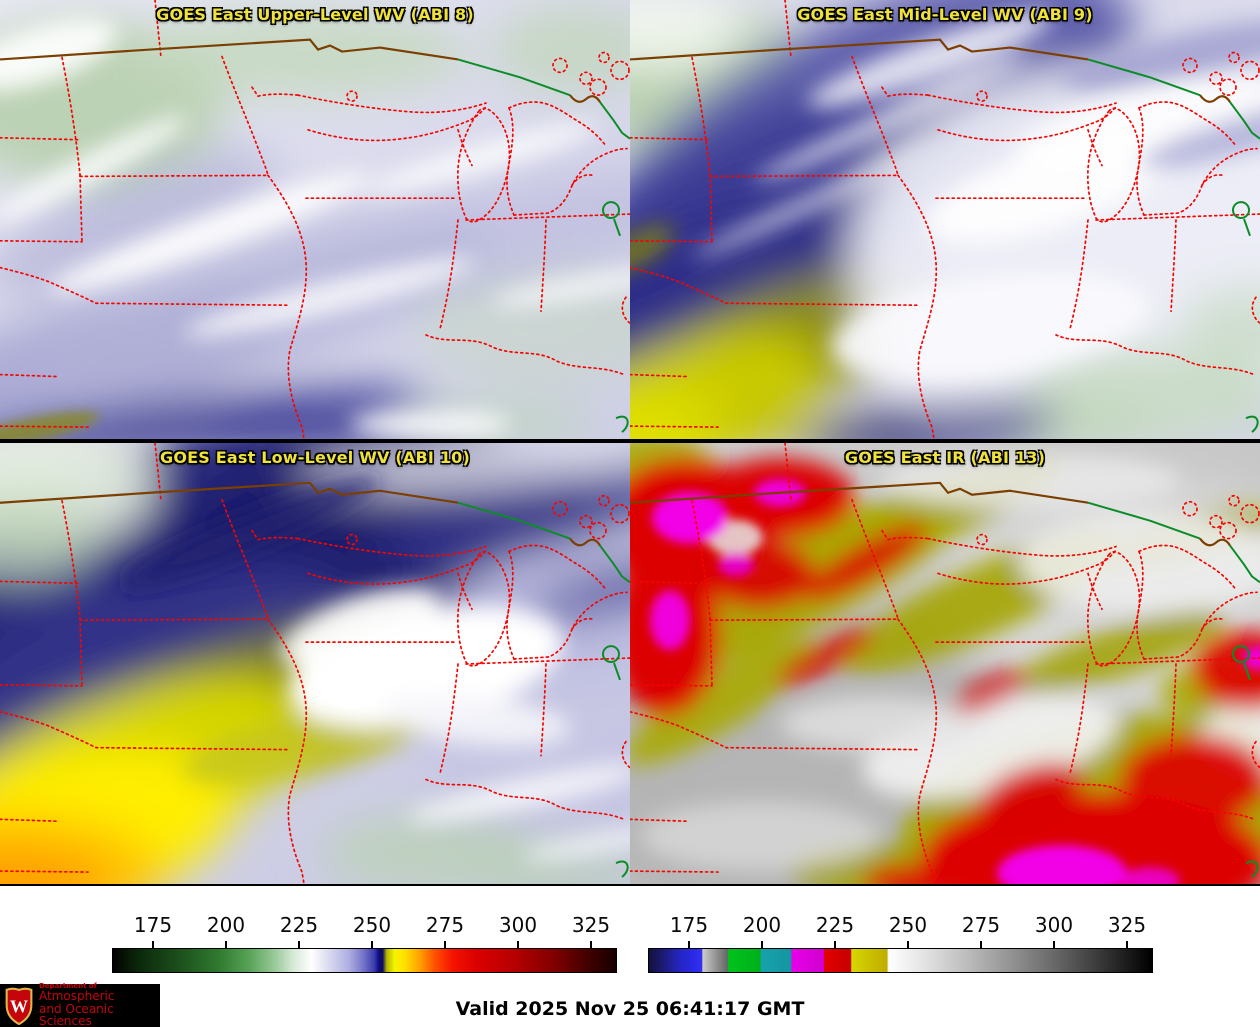 Image resolution: width=1260 pixels, height=1027 pixels. What do you see at coordinates (76, 1014) in the screenshot?
I see `logo-line-2: and Oceanic Sciences` at bounding box center [76, 1014].